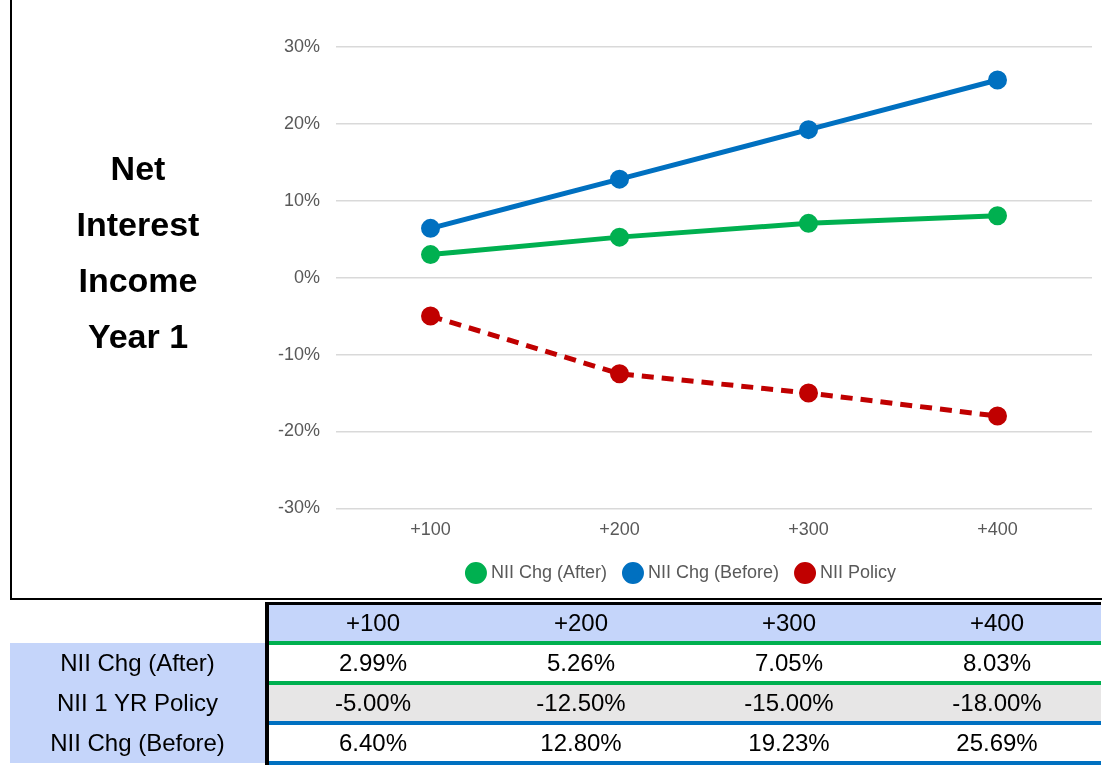  What do you see at coordinates (789, 663) in the screenshot?
I see `data-label: 7.05%` at bounding box center [789, 663].